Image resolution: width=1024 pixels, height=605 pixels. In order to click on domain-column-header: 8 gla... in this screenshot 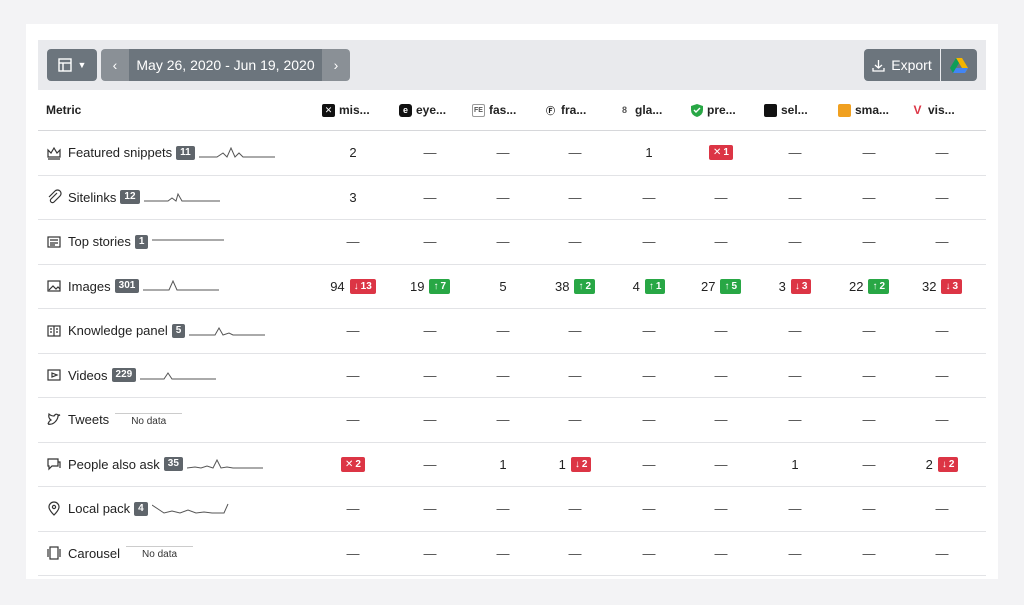, I will do `click(649, 110)`.